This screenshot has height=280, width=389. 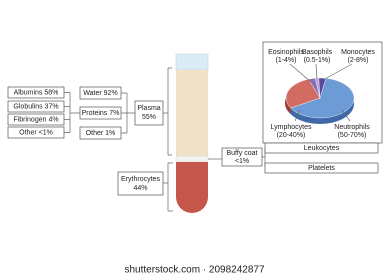 I want to click on pie, so click(x=319, y=93).